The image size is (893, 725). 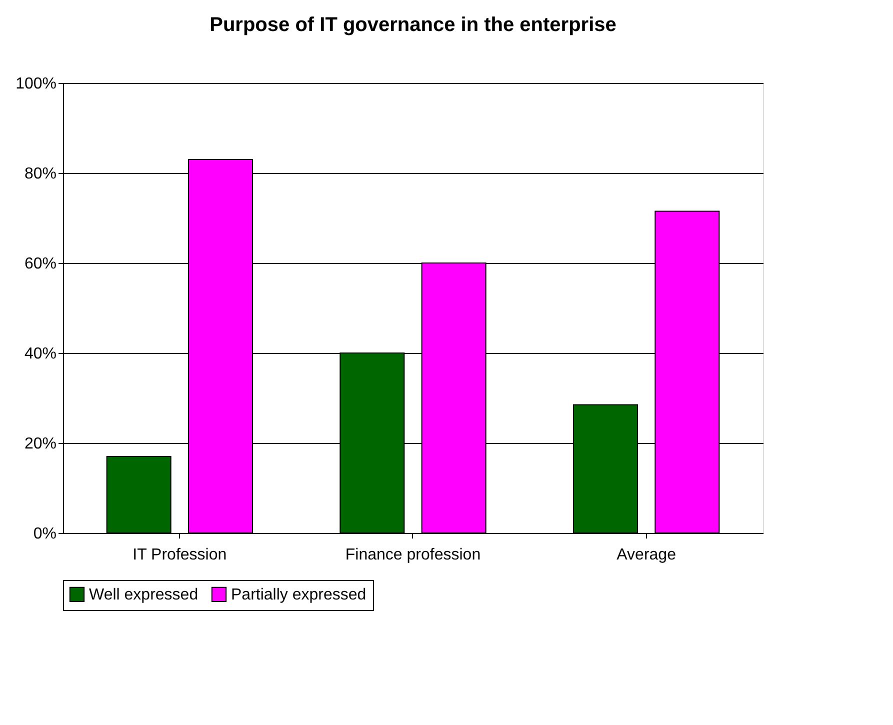 I want to click on chart-title: Purpose of IT governance in the enterprise, so click(x=413, y=25).